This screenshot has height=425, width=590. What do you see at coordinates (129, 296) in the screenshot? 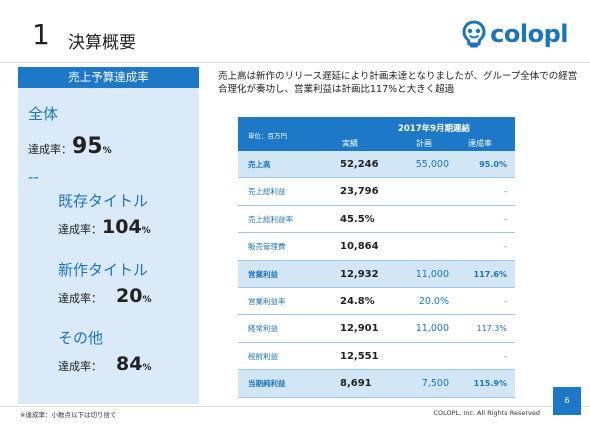
I see `rate-value: 20` at bounding box center [129, 296].